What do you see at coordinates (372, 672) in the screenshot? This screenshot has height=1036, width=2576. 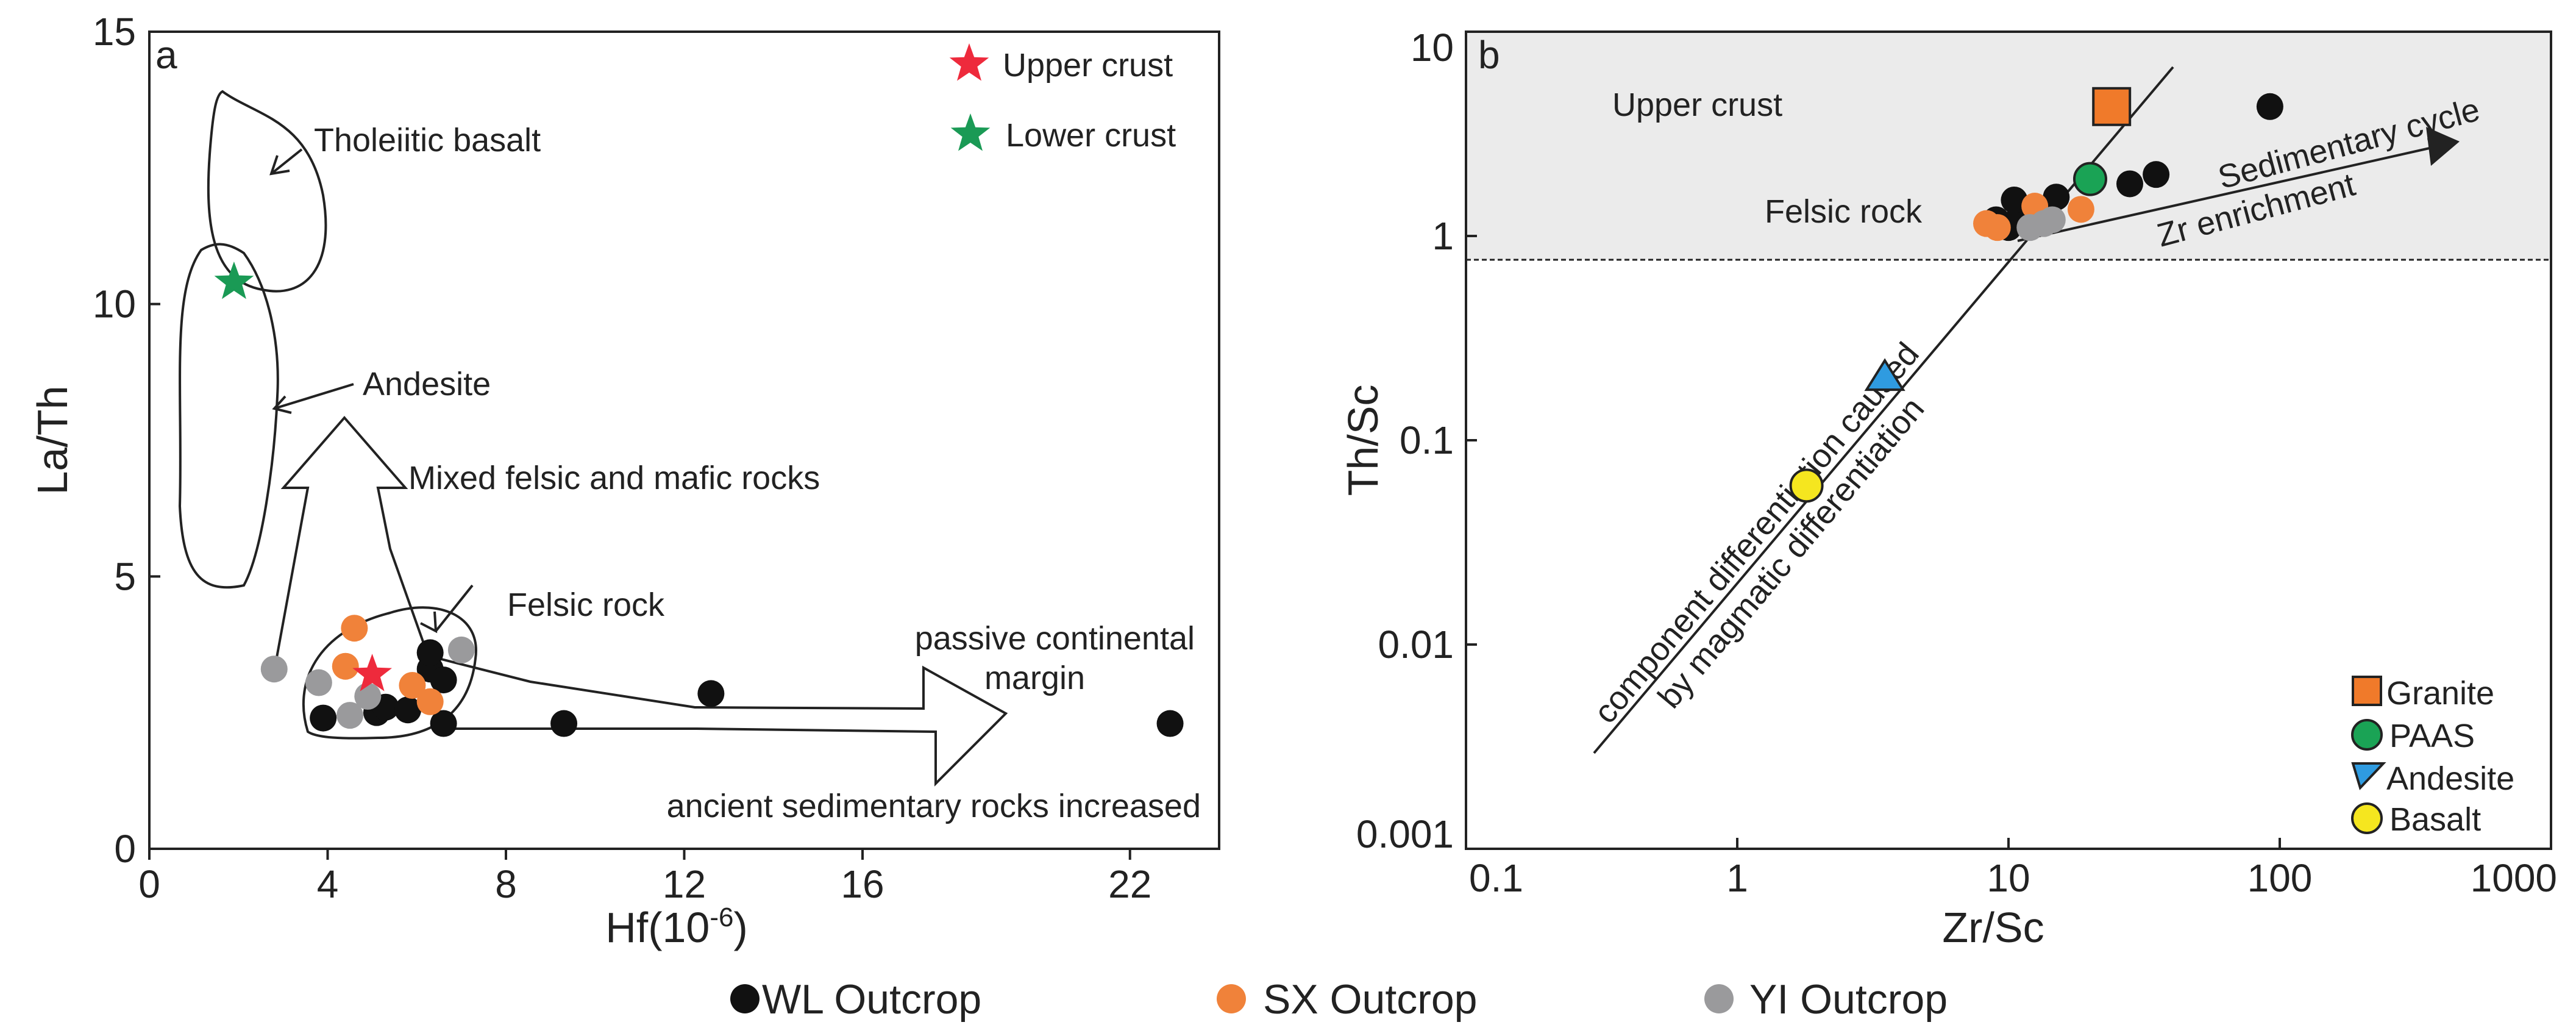 I see `panel-a-star-upper-crust` at bounding box center [372, 672].